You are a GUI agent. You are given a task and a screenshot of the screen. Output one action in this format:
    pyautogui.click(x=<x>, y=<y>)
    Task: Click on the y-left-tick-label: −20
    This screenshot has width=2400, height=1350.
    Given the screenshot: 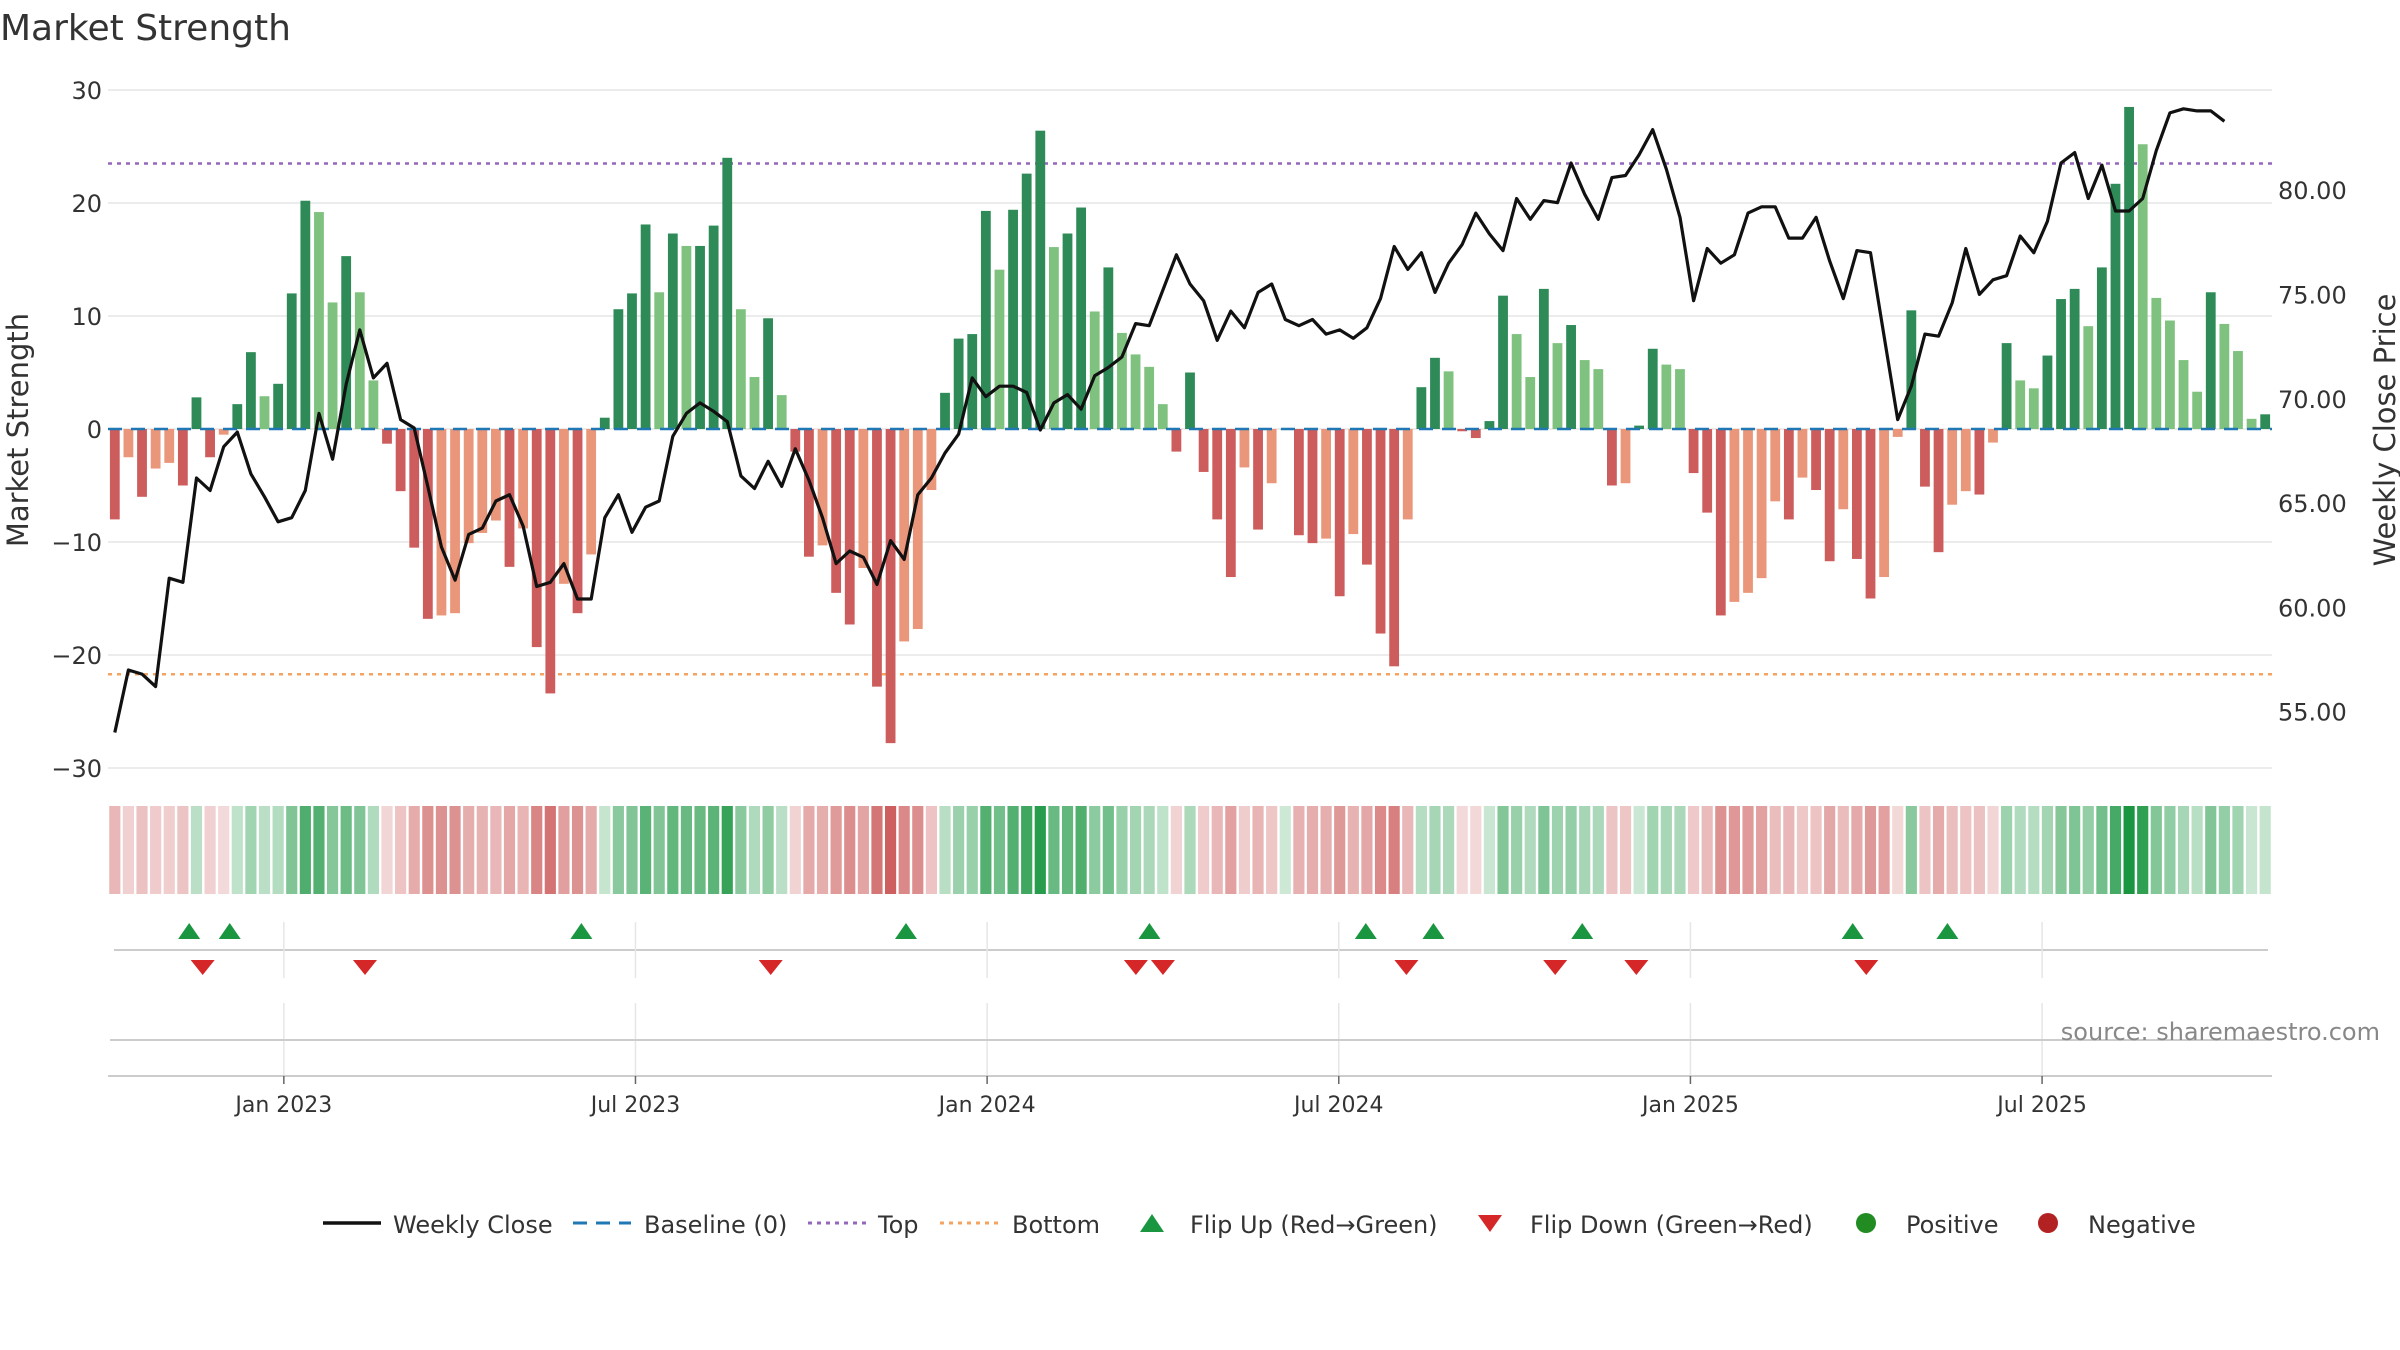 What is the action you would take?
    pyautogui.click(x=76, y=656)
    